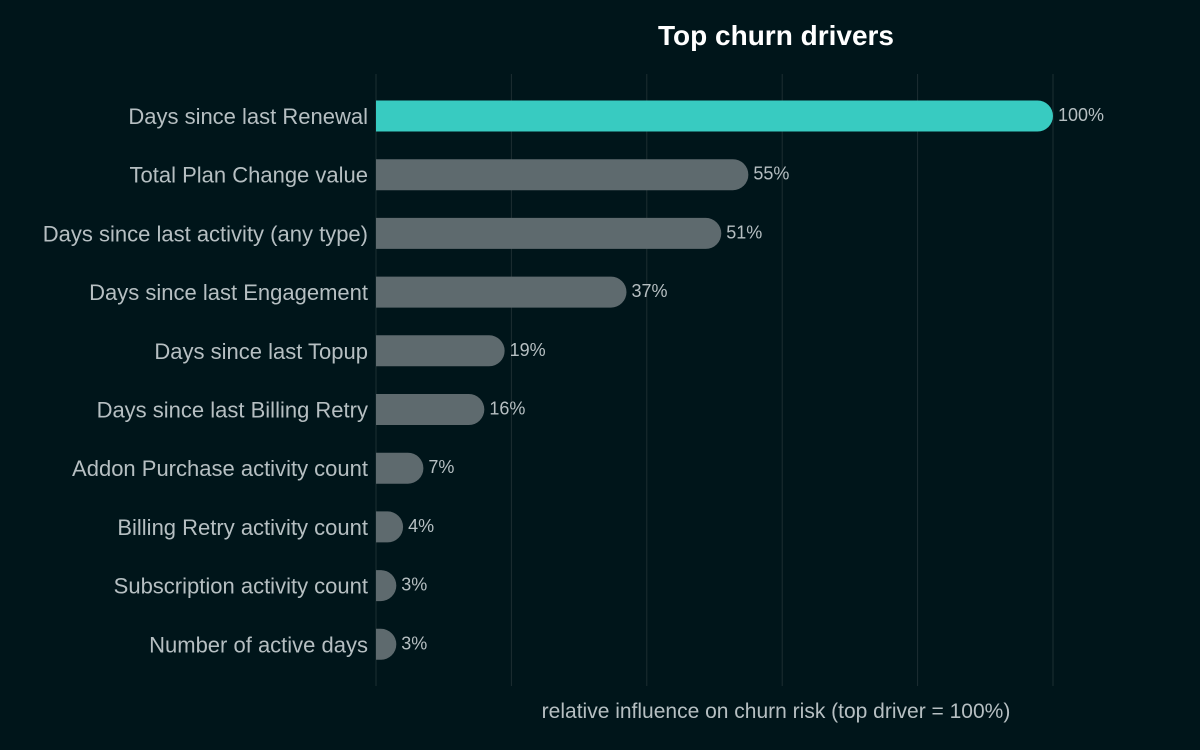 This screenshot has height=750, width=1200. Describe the element at coordinates (248, 116) in the screenshot. I see `category-label-0: Days since last Renewal` at that location.